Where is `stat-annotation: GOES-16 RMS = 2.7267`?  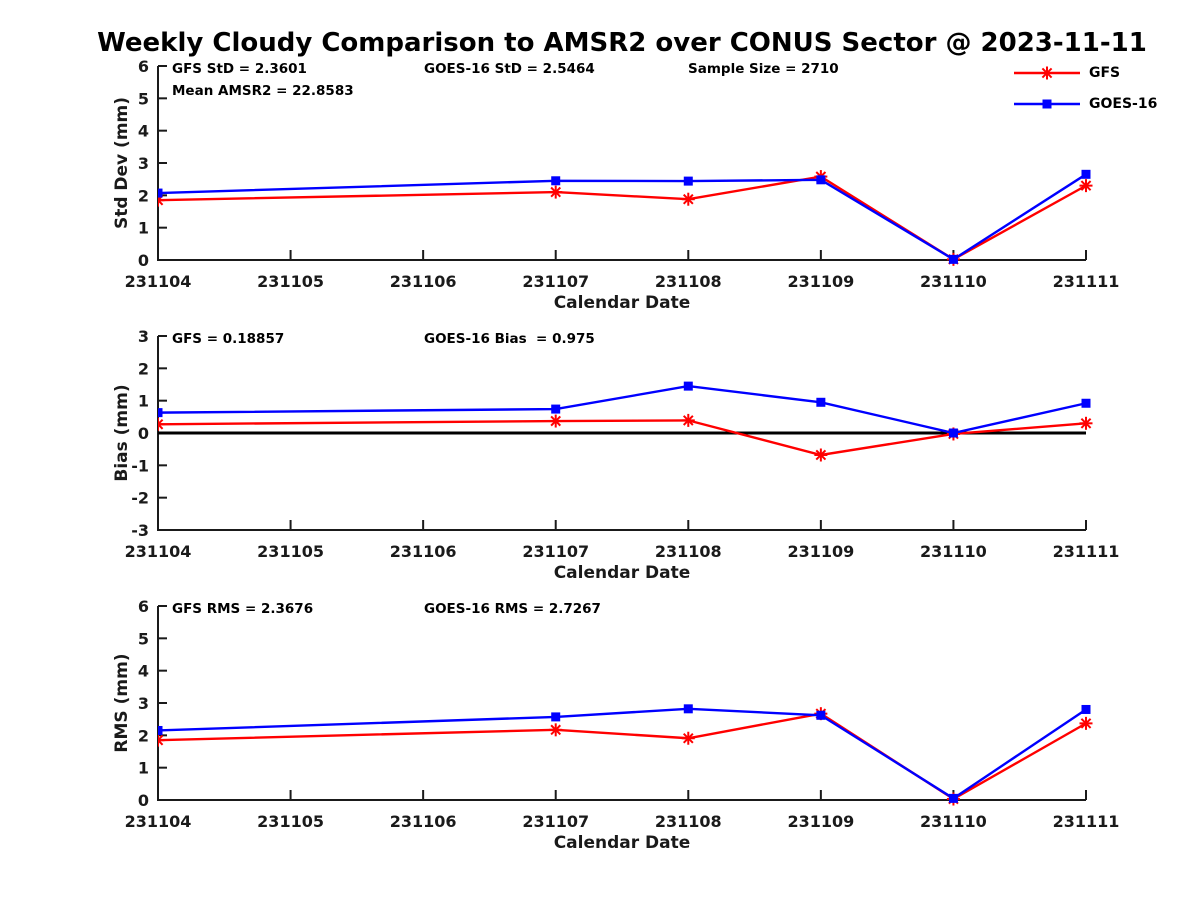 stat-annotation: GOES-16 RMS = 2.7267 is located at coordinates (512, 609).